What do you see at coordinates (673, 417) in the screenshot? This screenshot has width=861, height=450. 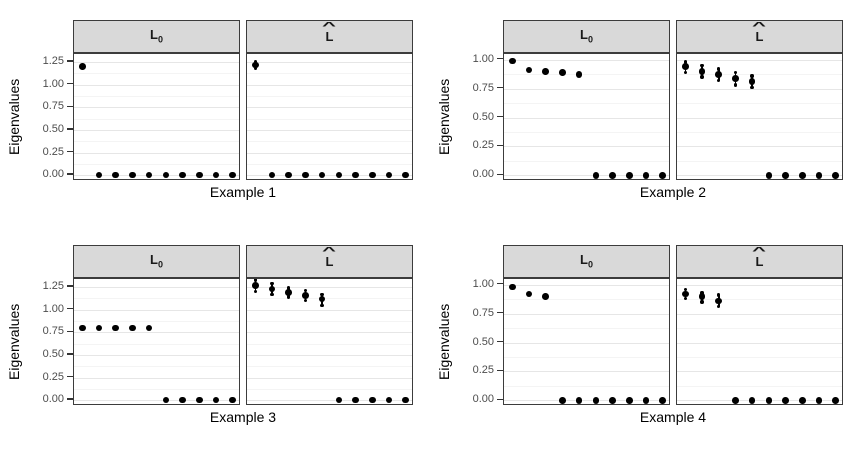 I see `x-axis-title: Example 4` at bounding box center [673, 417].